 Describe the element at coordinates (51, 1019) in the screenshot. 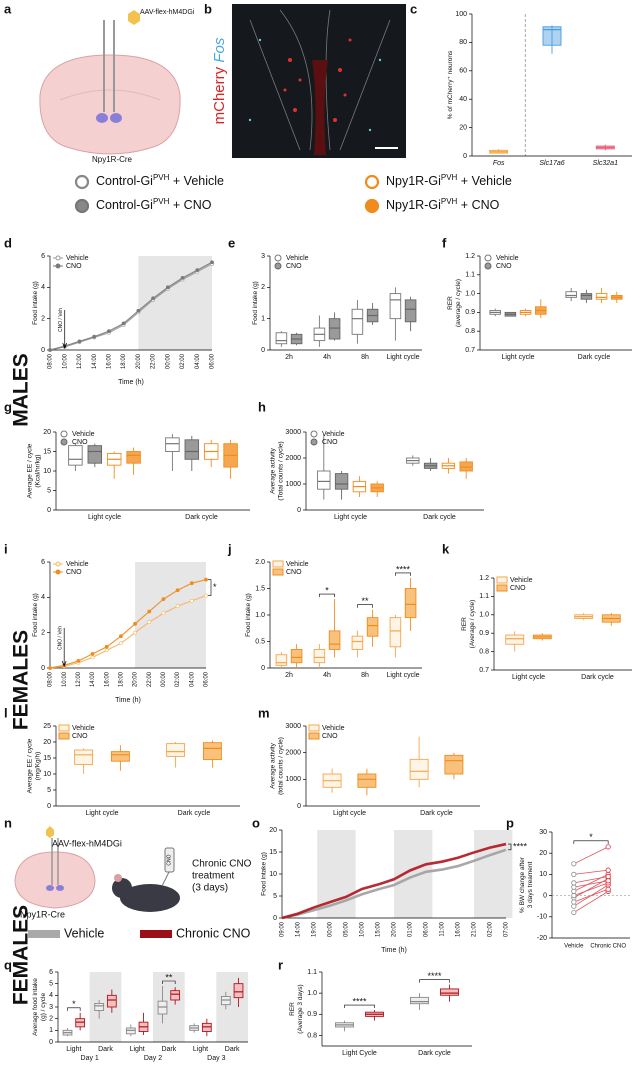

I see `y-tick-label: 2` at that location.